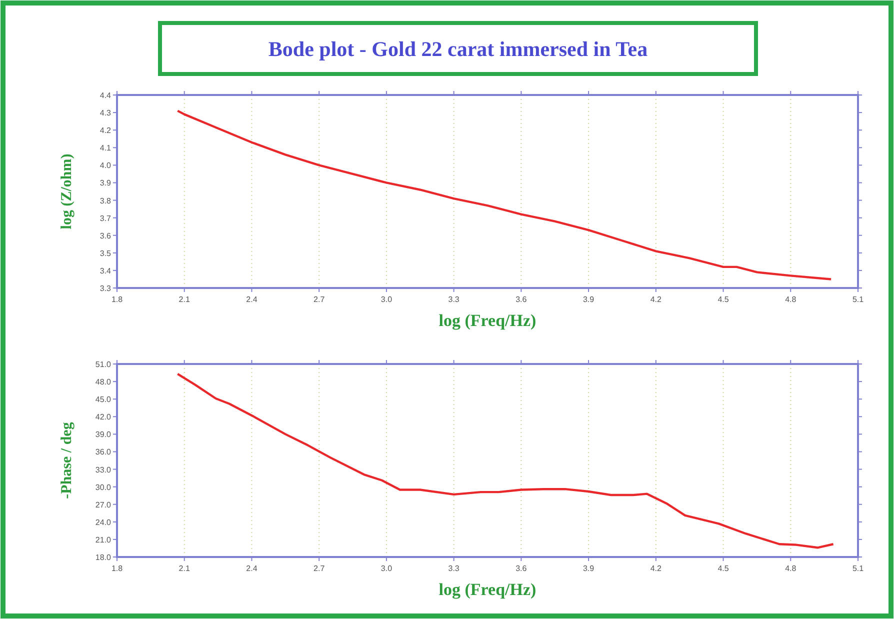  Describe the element at coordinates (103, 452) in the screenshot. I see `y-tick-label: 36.0` at that location.